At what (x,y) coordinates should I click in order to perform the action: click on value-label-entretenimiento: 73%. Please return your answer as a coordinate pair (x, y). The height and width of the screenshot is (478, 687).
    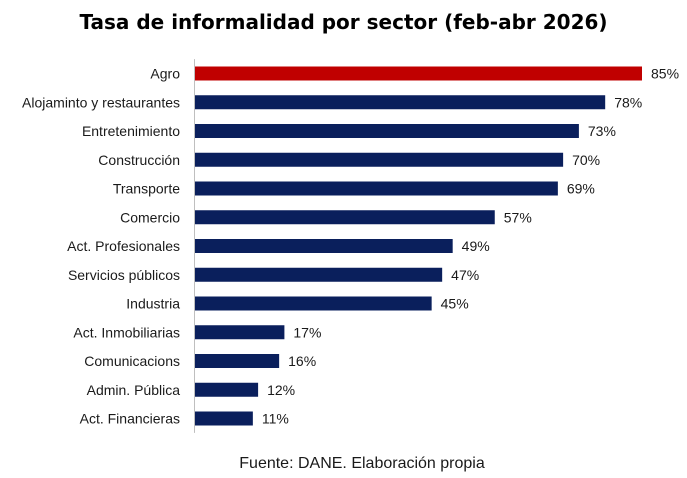
    Looking at the image, I should click on (602, 131).